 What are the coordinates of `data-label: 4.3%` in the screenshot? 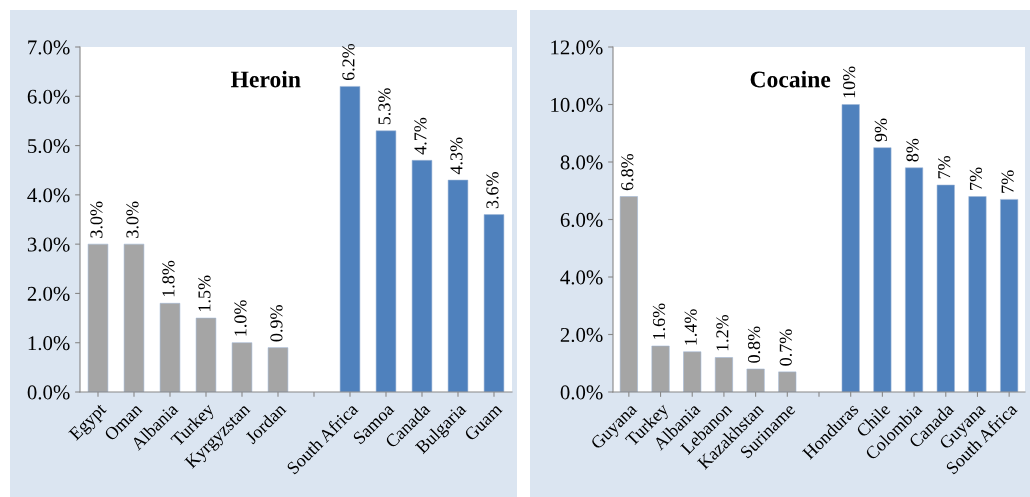 It's located at (456, 156).